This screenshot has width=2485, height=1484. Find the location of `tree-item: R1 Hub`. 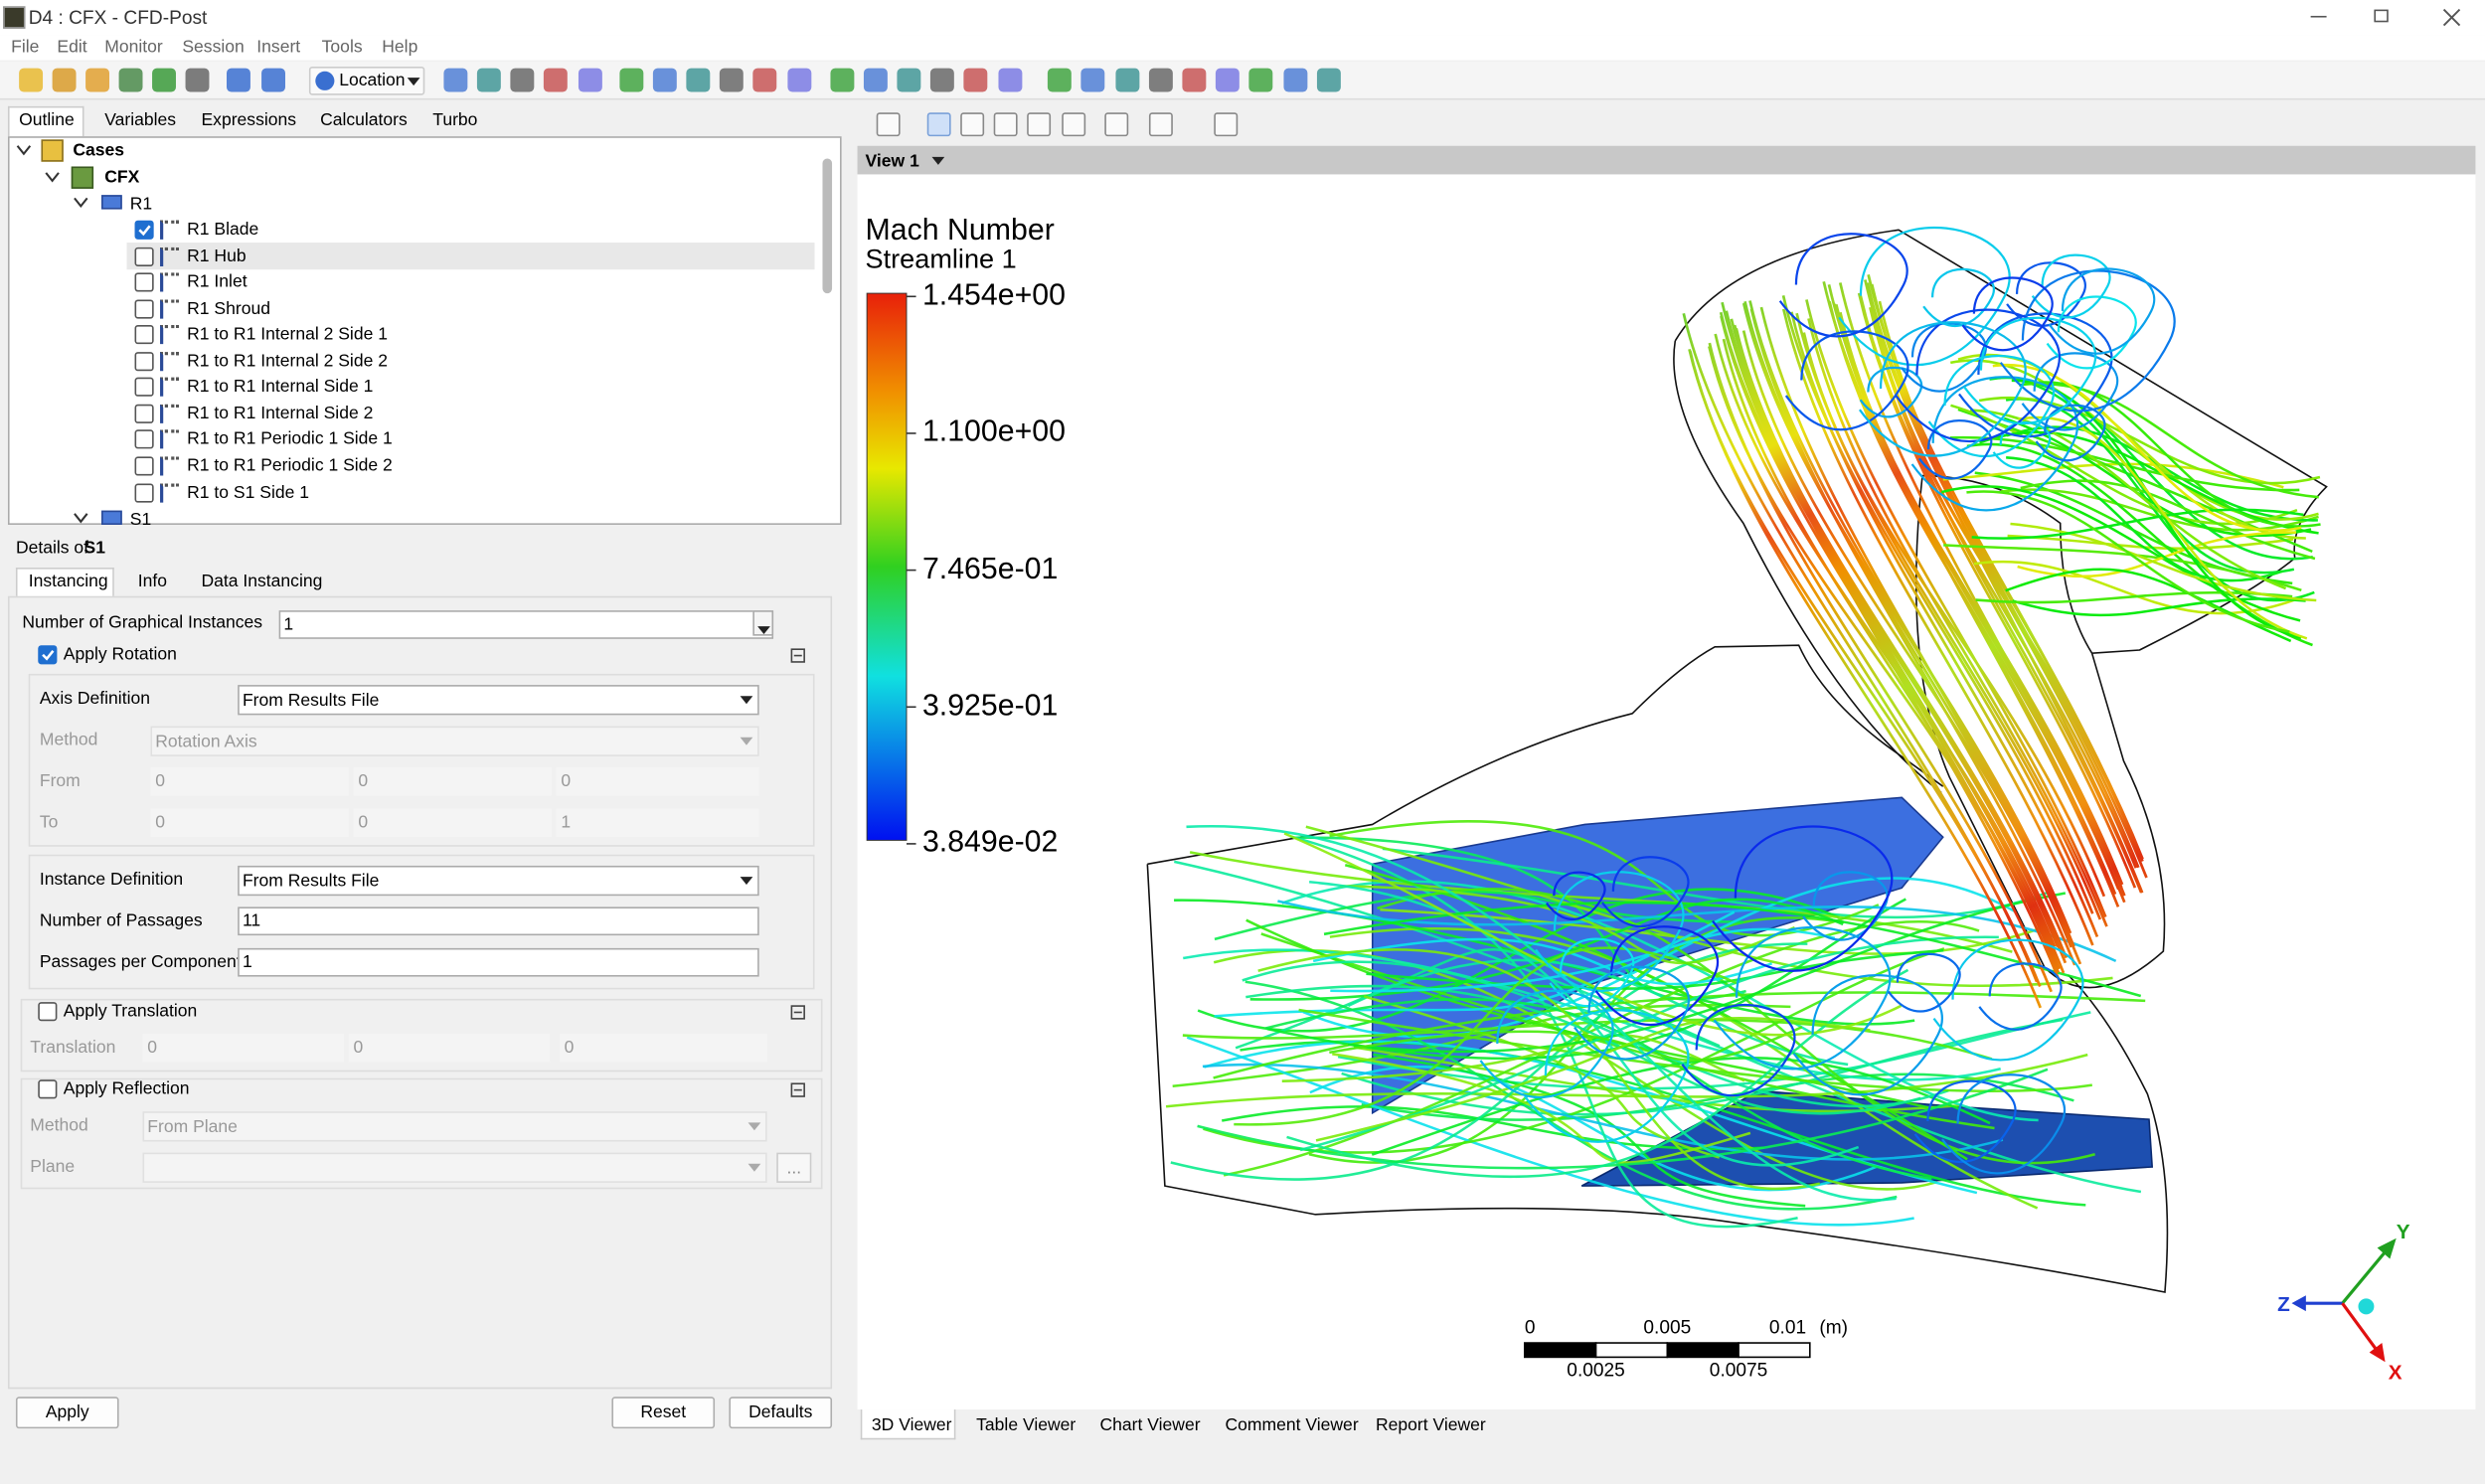

tree-item: R1 Hub is located at coordinates (217, 256).